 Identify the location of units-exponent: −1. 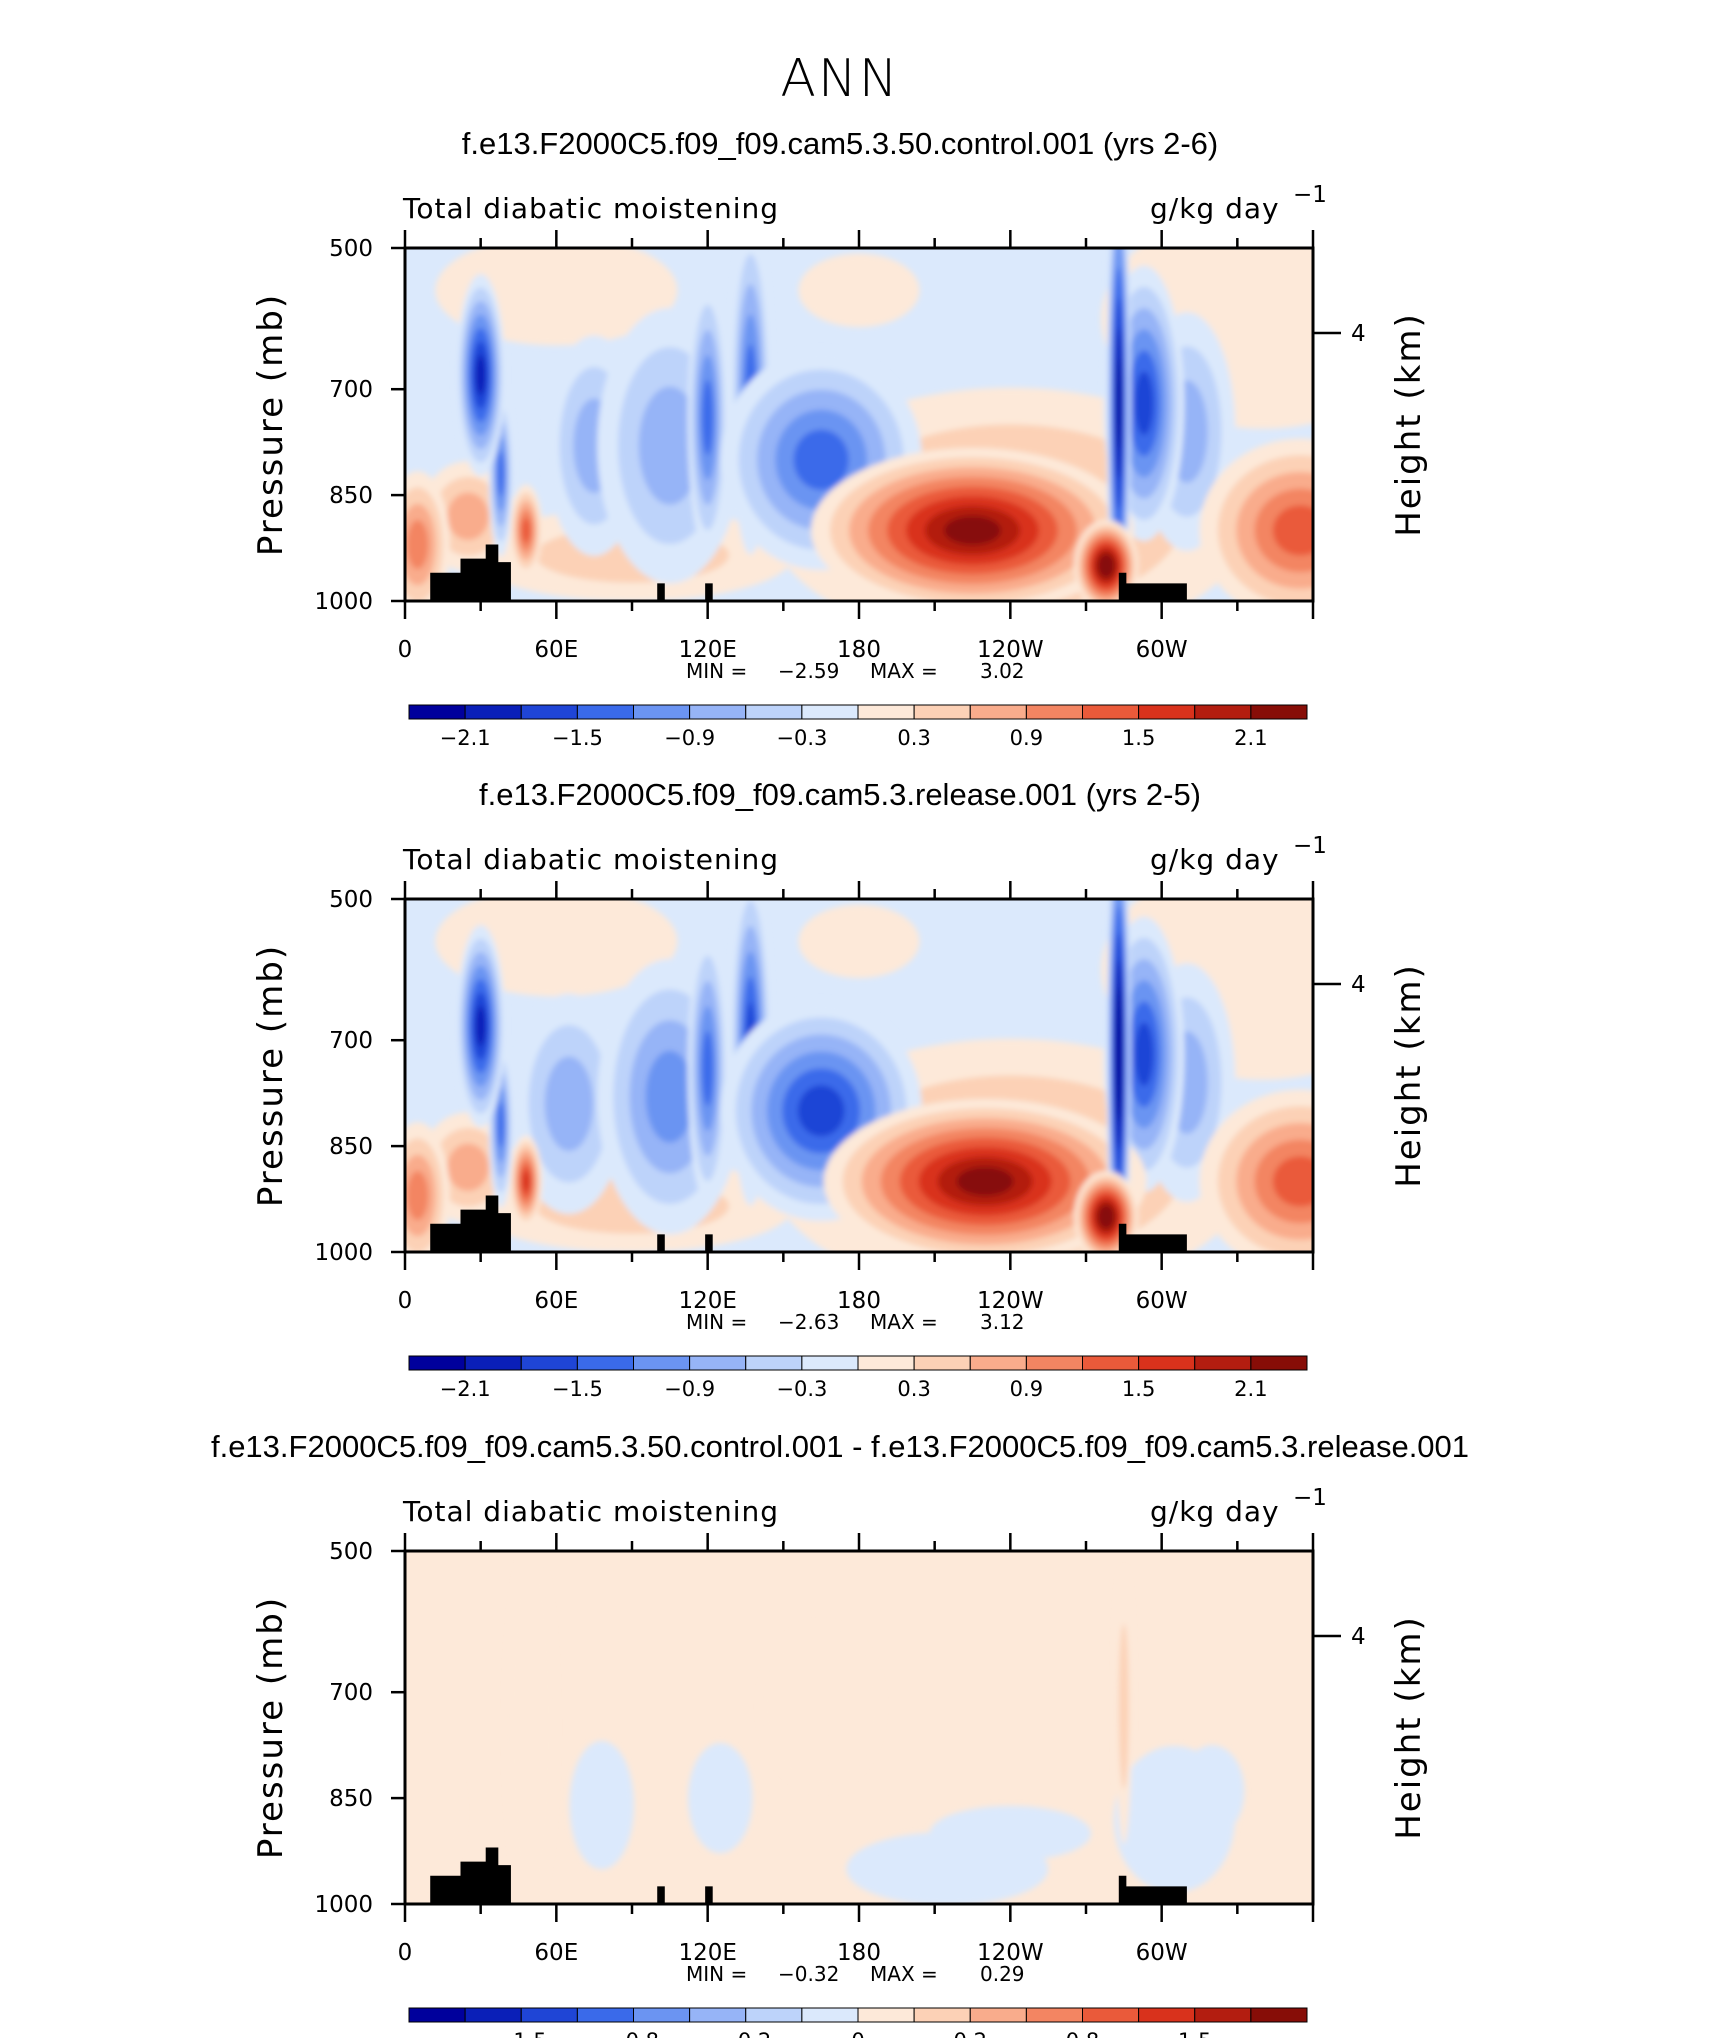
(1310, 195).